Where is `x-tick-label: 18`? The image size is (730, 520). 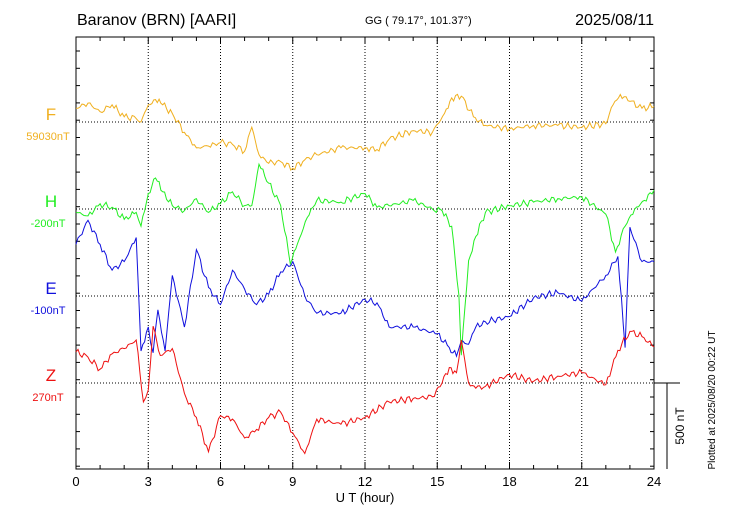 x-tick-label: 18 is located at coordinates (509, 481).